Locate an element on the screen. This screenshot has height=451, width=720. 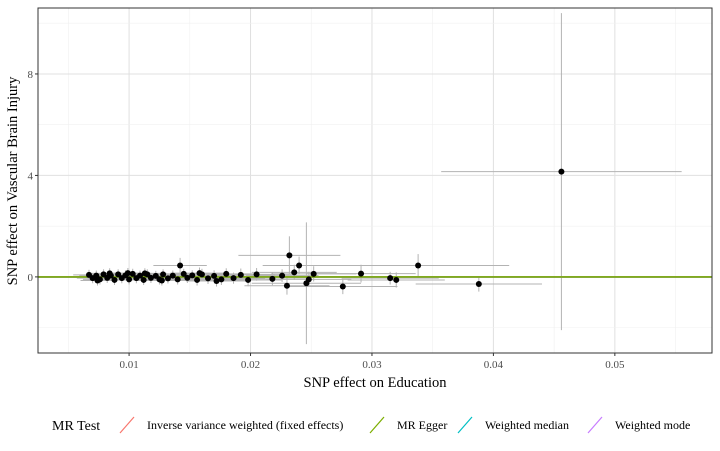
x-axis-ticks: 0.01 0.02 0.03 0.04 0.05 is located at coordinates (372, 362).